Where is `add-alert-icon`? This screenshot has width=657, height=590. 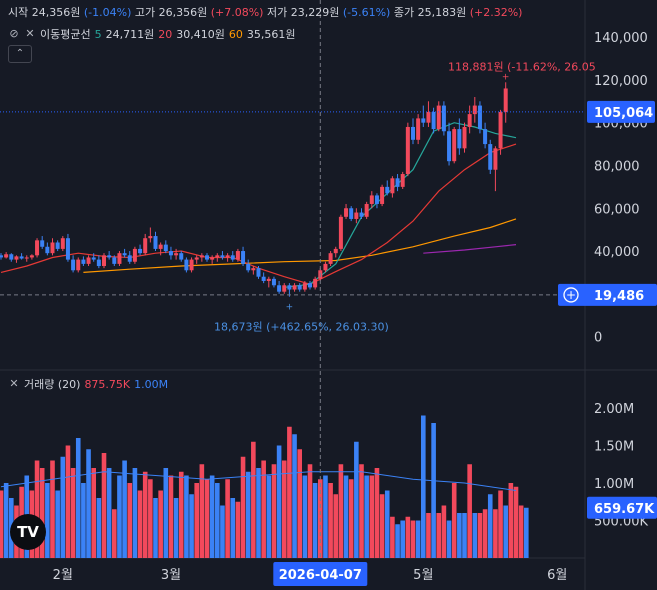
add-alert-icon is located at coordinates (571, 295).